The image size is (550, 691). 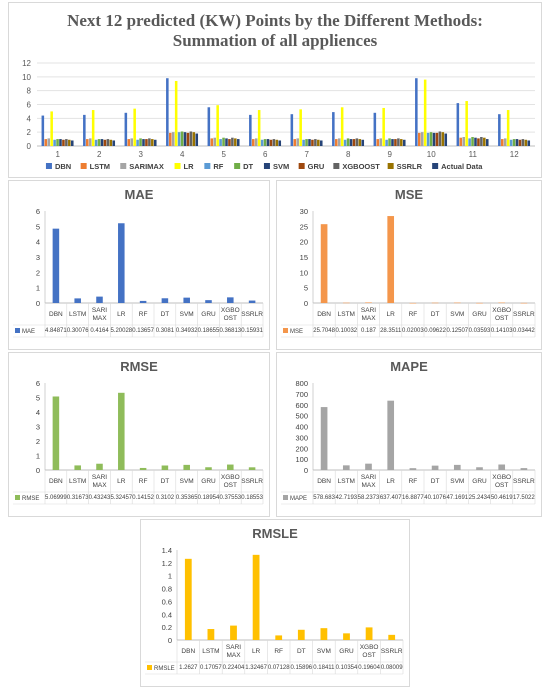 What do you see at coordinates (208, 314) in the screenshot?
I see `mae-x-tick-label: GRU` at bounding box center [208, 314].